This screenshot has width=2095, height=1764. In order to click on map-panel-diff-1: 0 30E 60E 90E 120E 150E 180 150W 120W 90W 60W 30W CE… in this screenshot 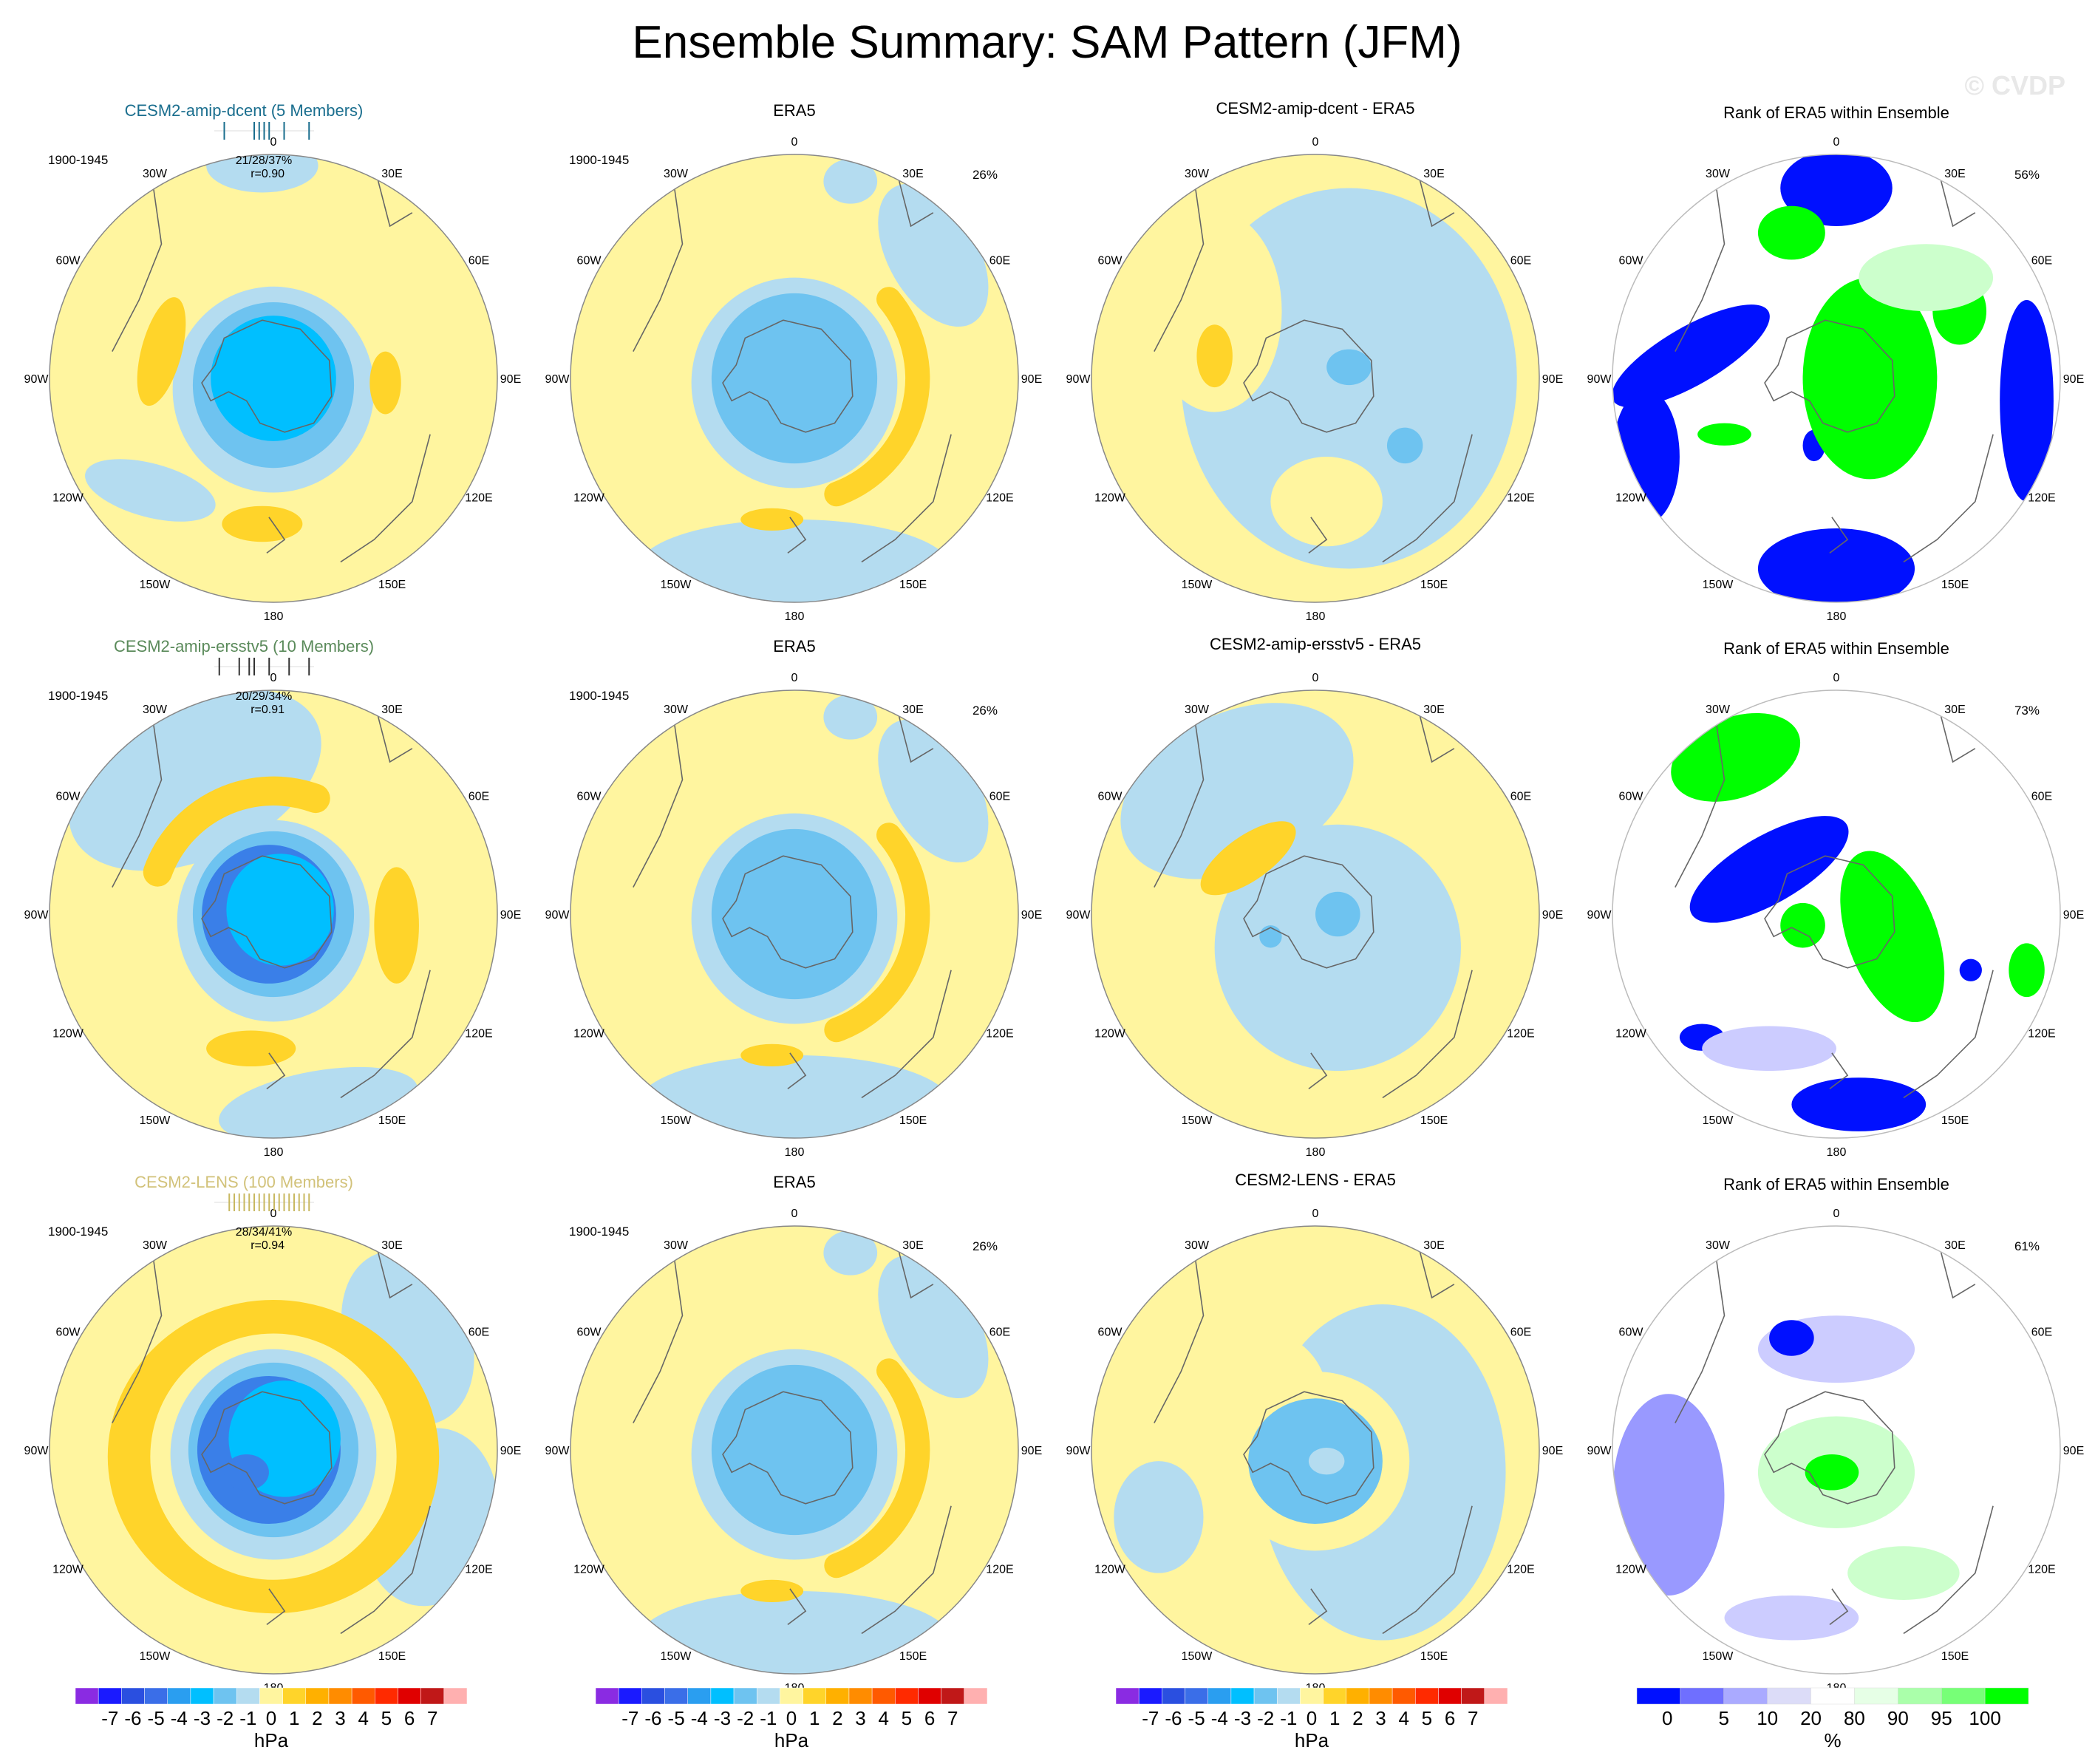, I will do `click(1315, 897)`.